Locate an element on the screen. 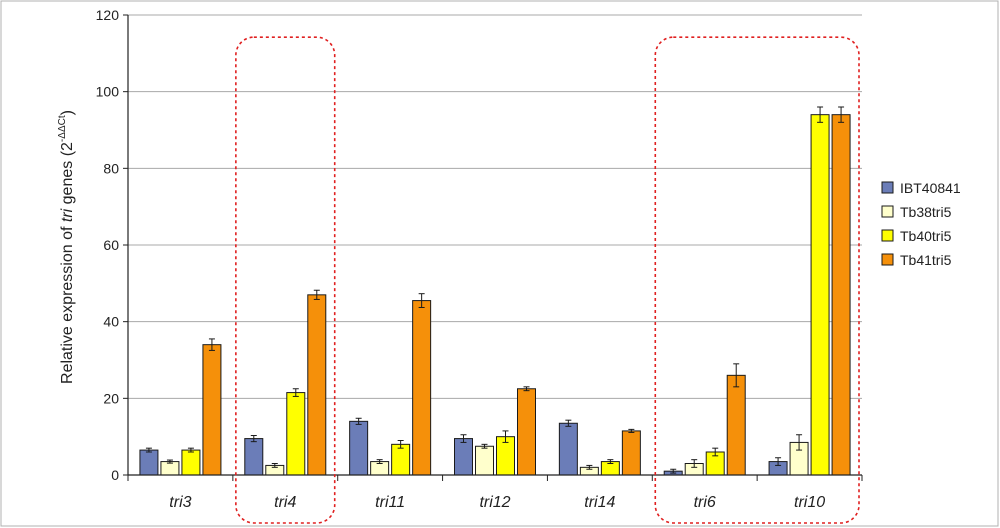 The height and width of the screenshot is (528, 1000). legend-label: Tb38tri5 is located at coordinates (926, 212).